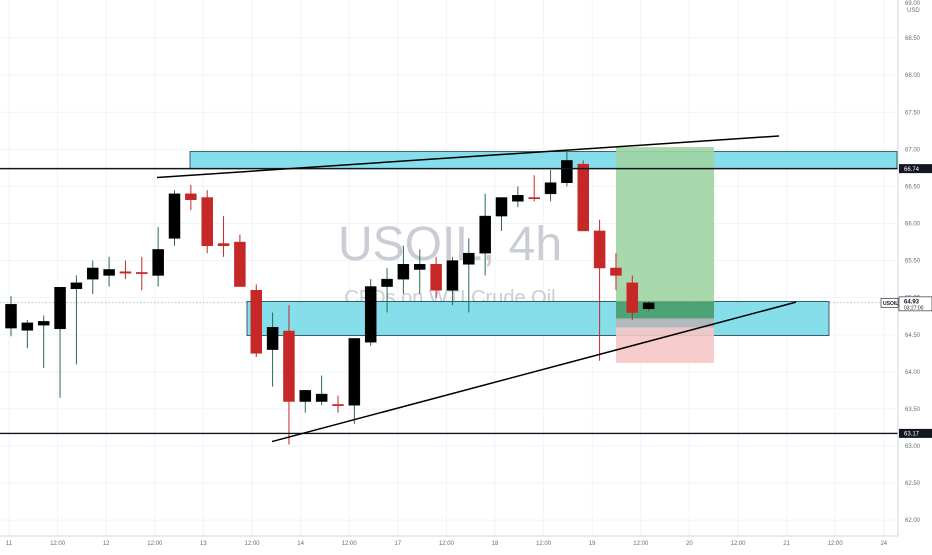 The image size is (932, 555). I want to click on upper-supply-zone, so click(543, 160).